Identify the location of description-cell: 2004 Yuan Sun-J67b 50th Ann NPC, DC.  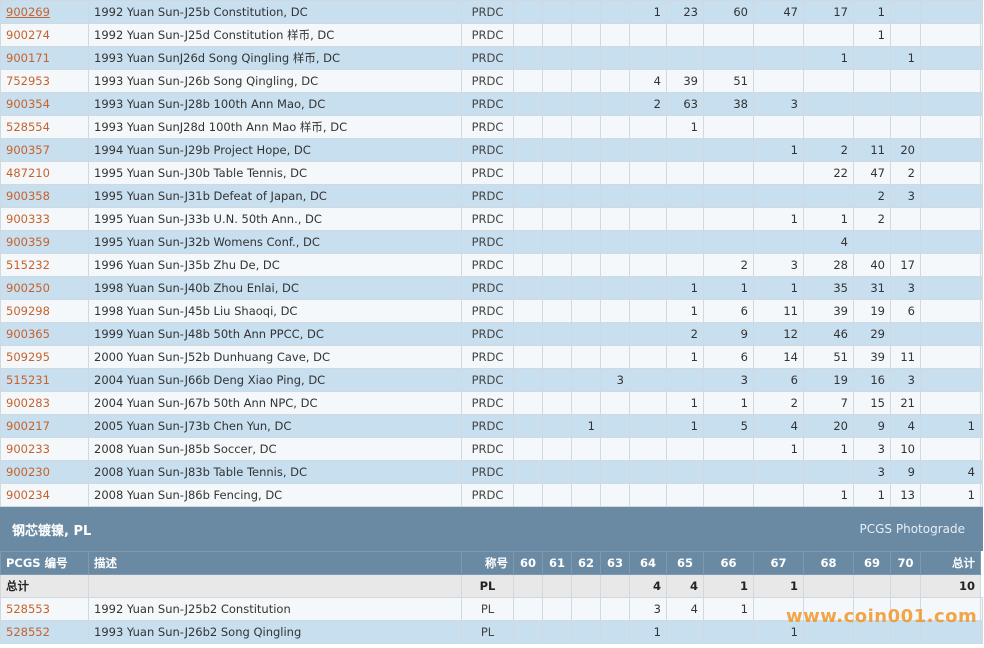
(275, 403).